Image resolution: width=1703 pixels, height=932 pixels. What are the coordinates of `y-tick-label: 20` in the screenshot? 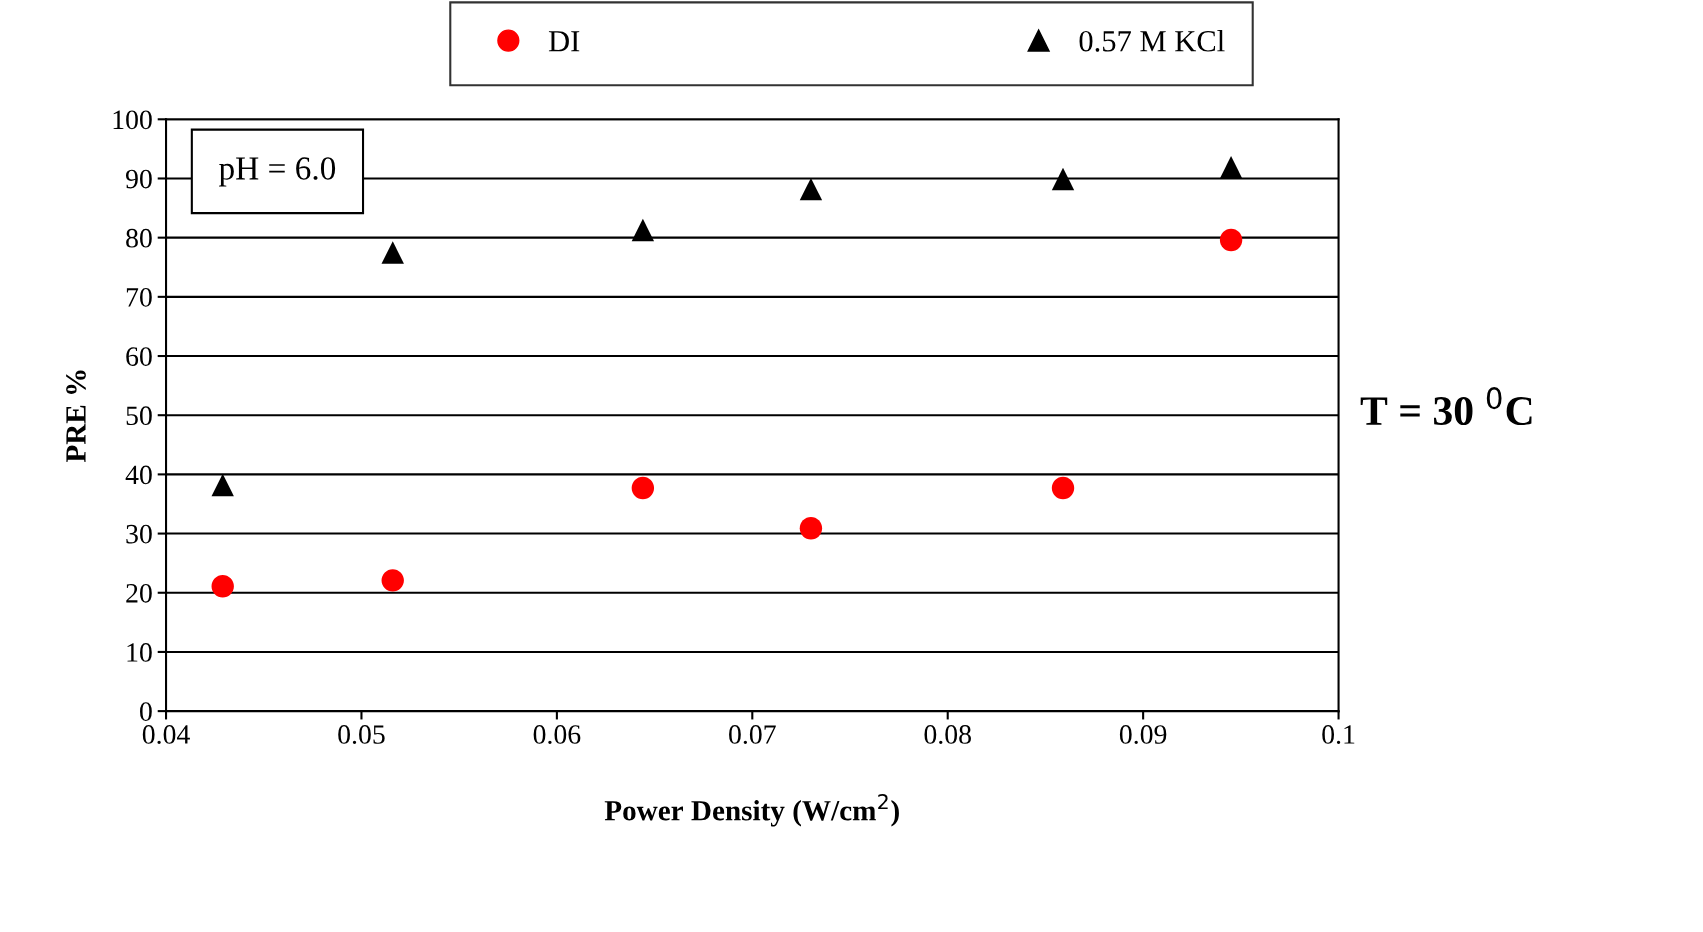 It's located at (139, 593).